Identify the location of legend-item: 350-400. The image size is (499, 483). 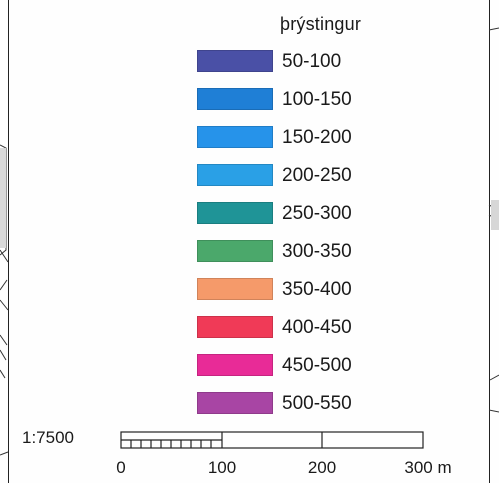
(297, 290).